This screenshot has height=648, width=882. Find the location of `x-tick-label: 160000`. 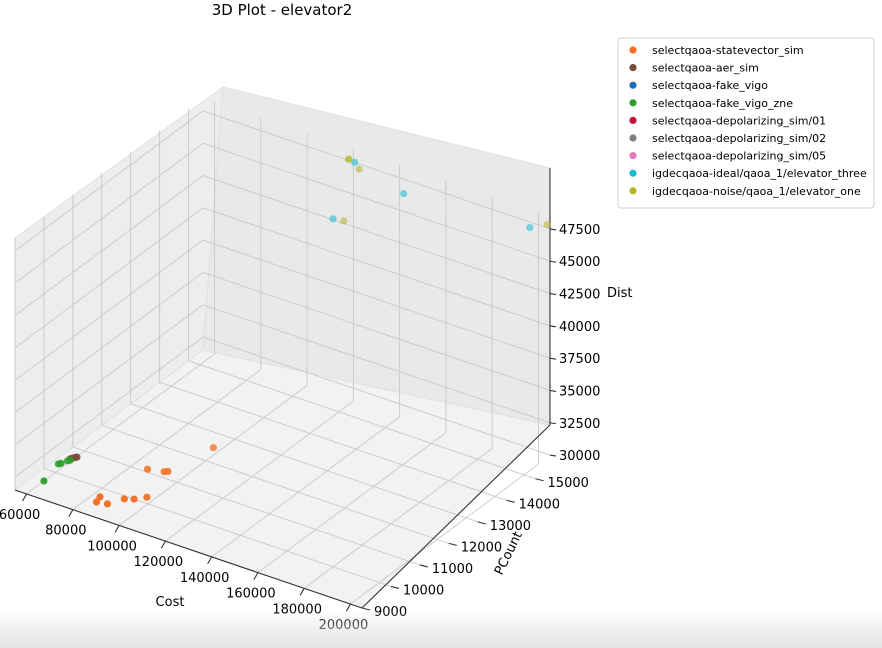

x-tick-label: 160000 is located at coordinates (251, 594).